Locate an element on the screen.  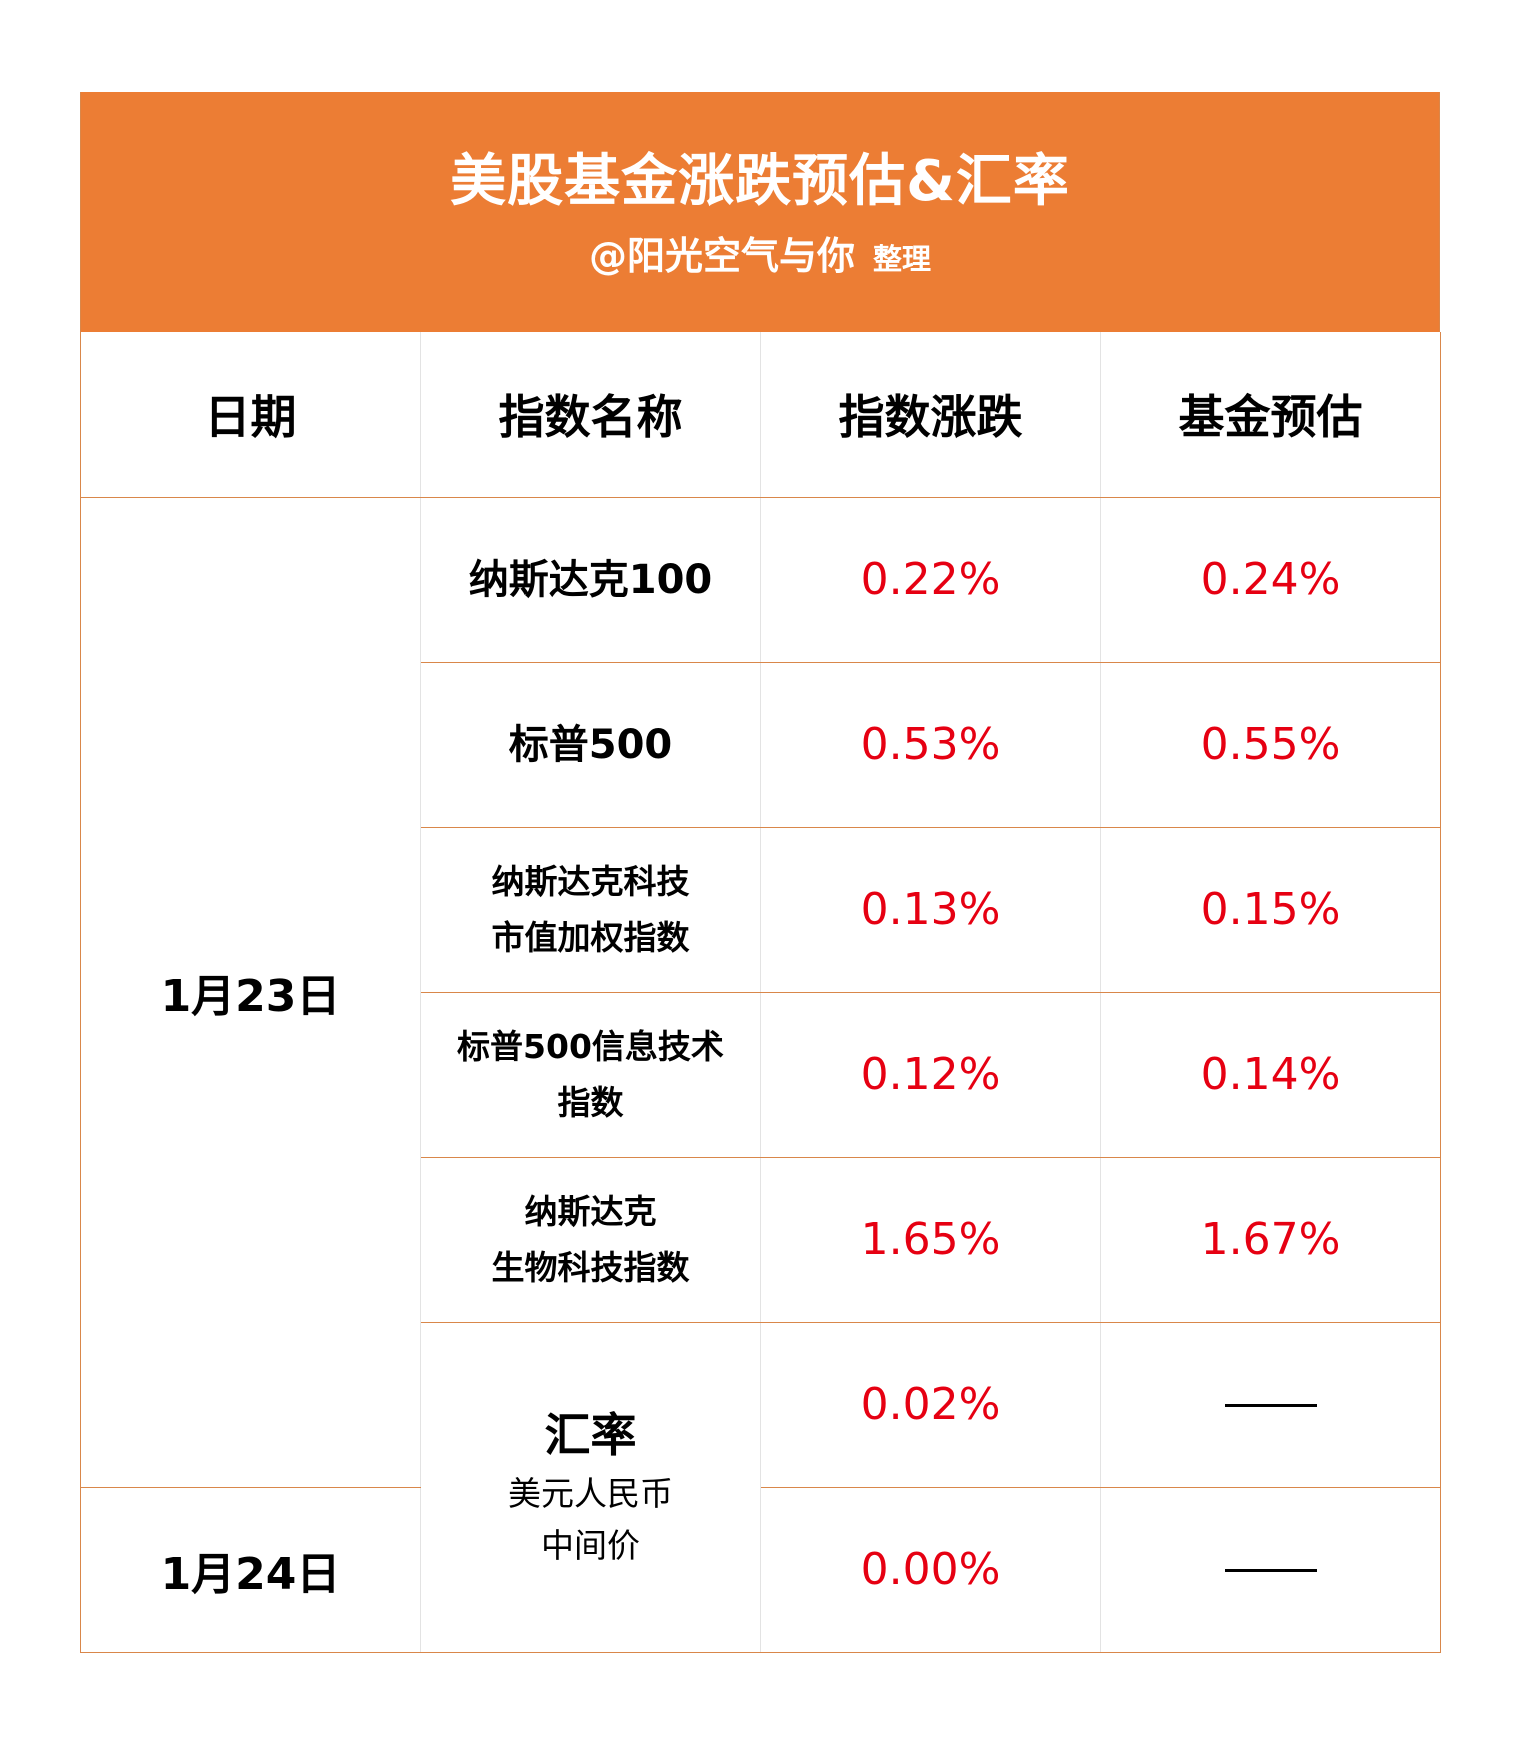
author-suffix: 整理 is located at coordinates (902, 259).